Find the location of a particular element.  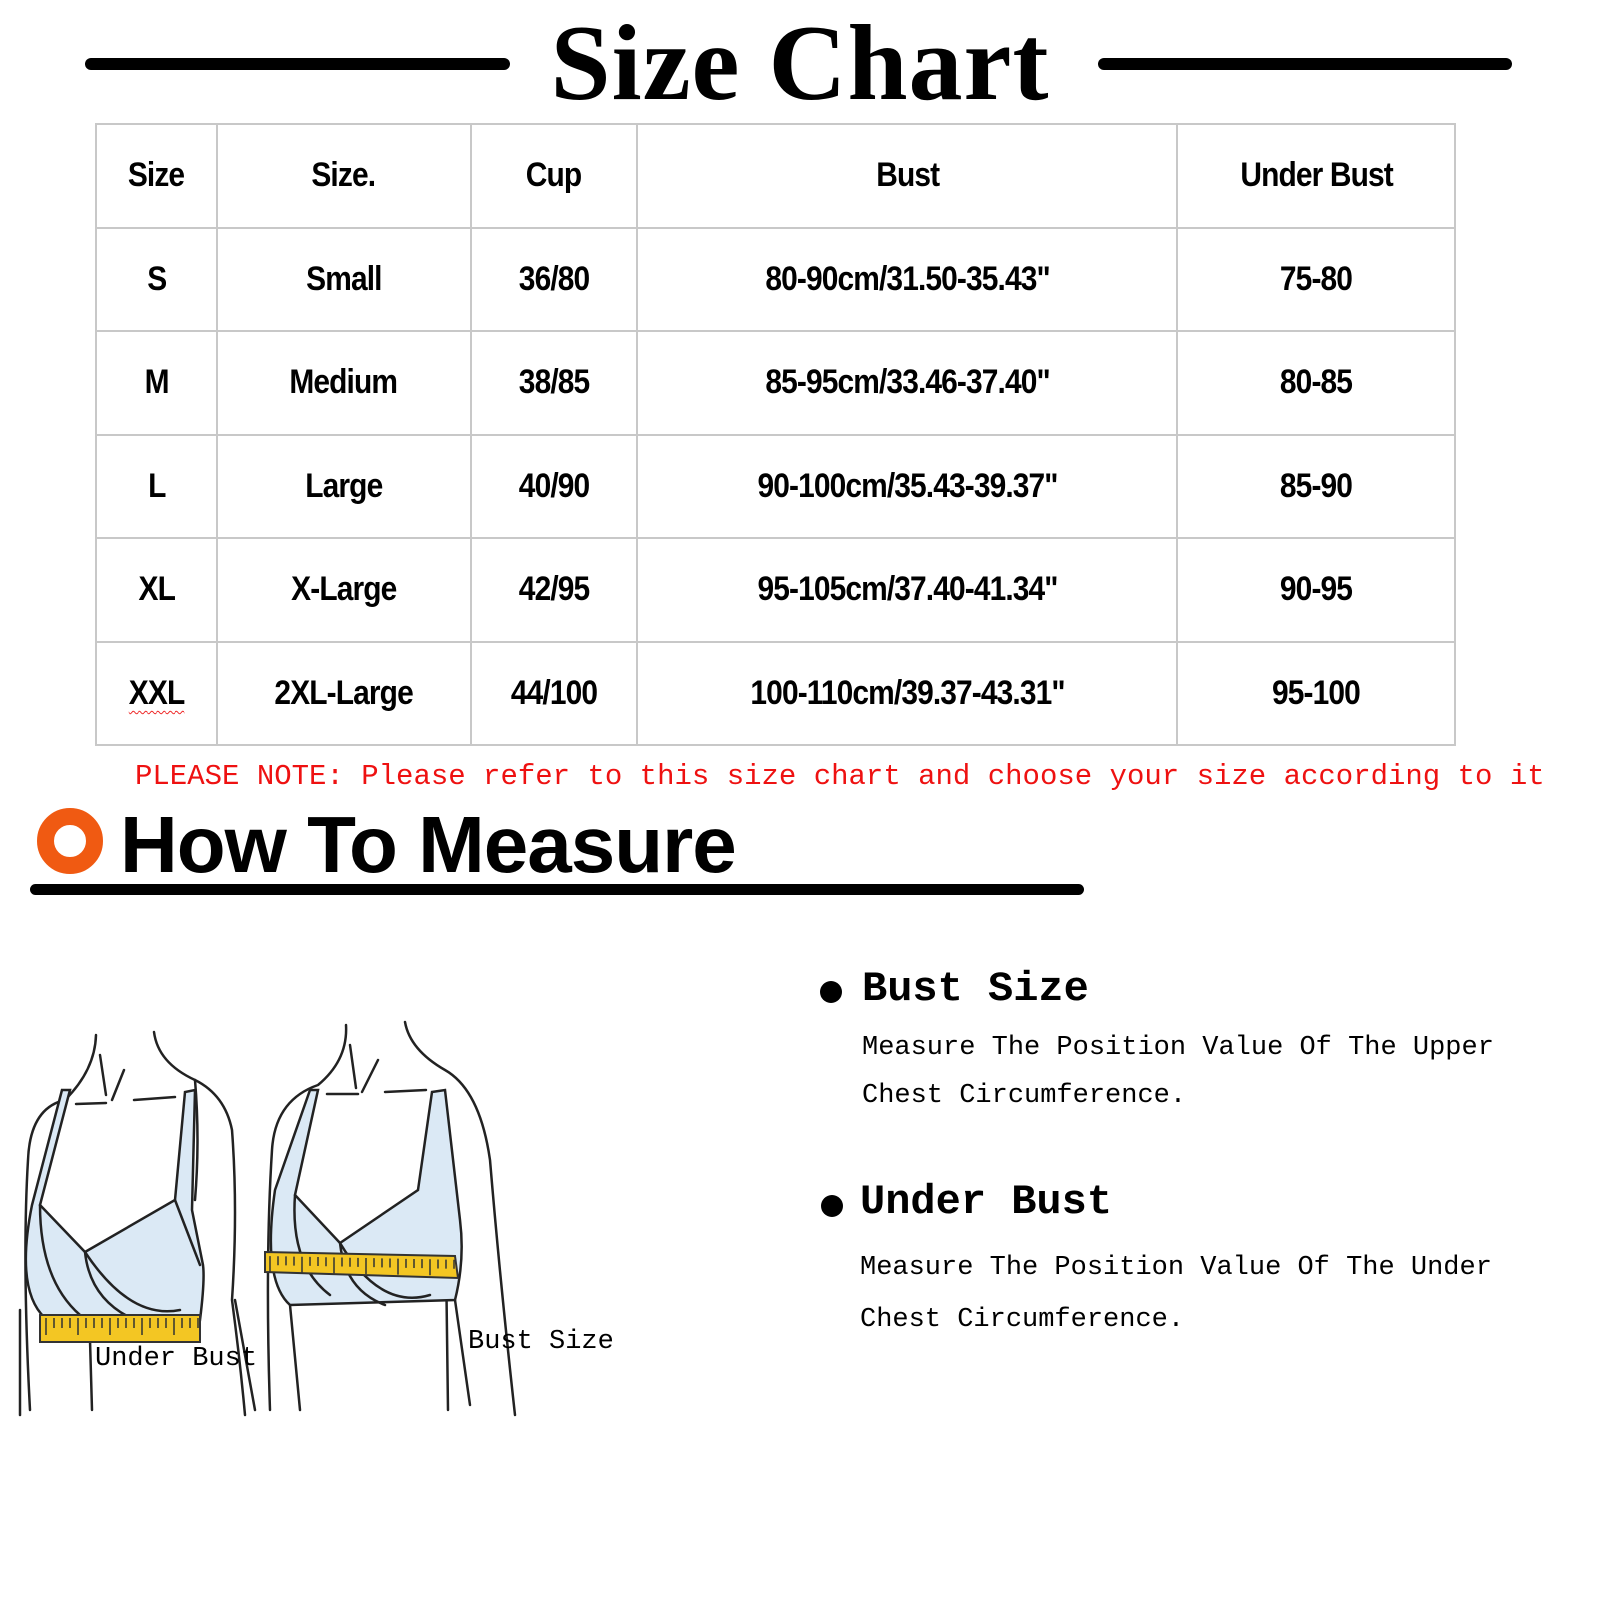

table-cell: XXL is located at coordinates (156, 693).